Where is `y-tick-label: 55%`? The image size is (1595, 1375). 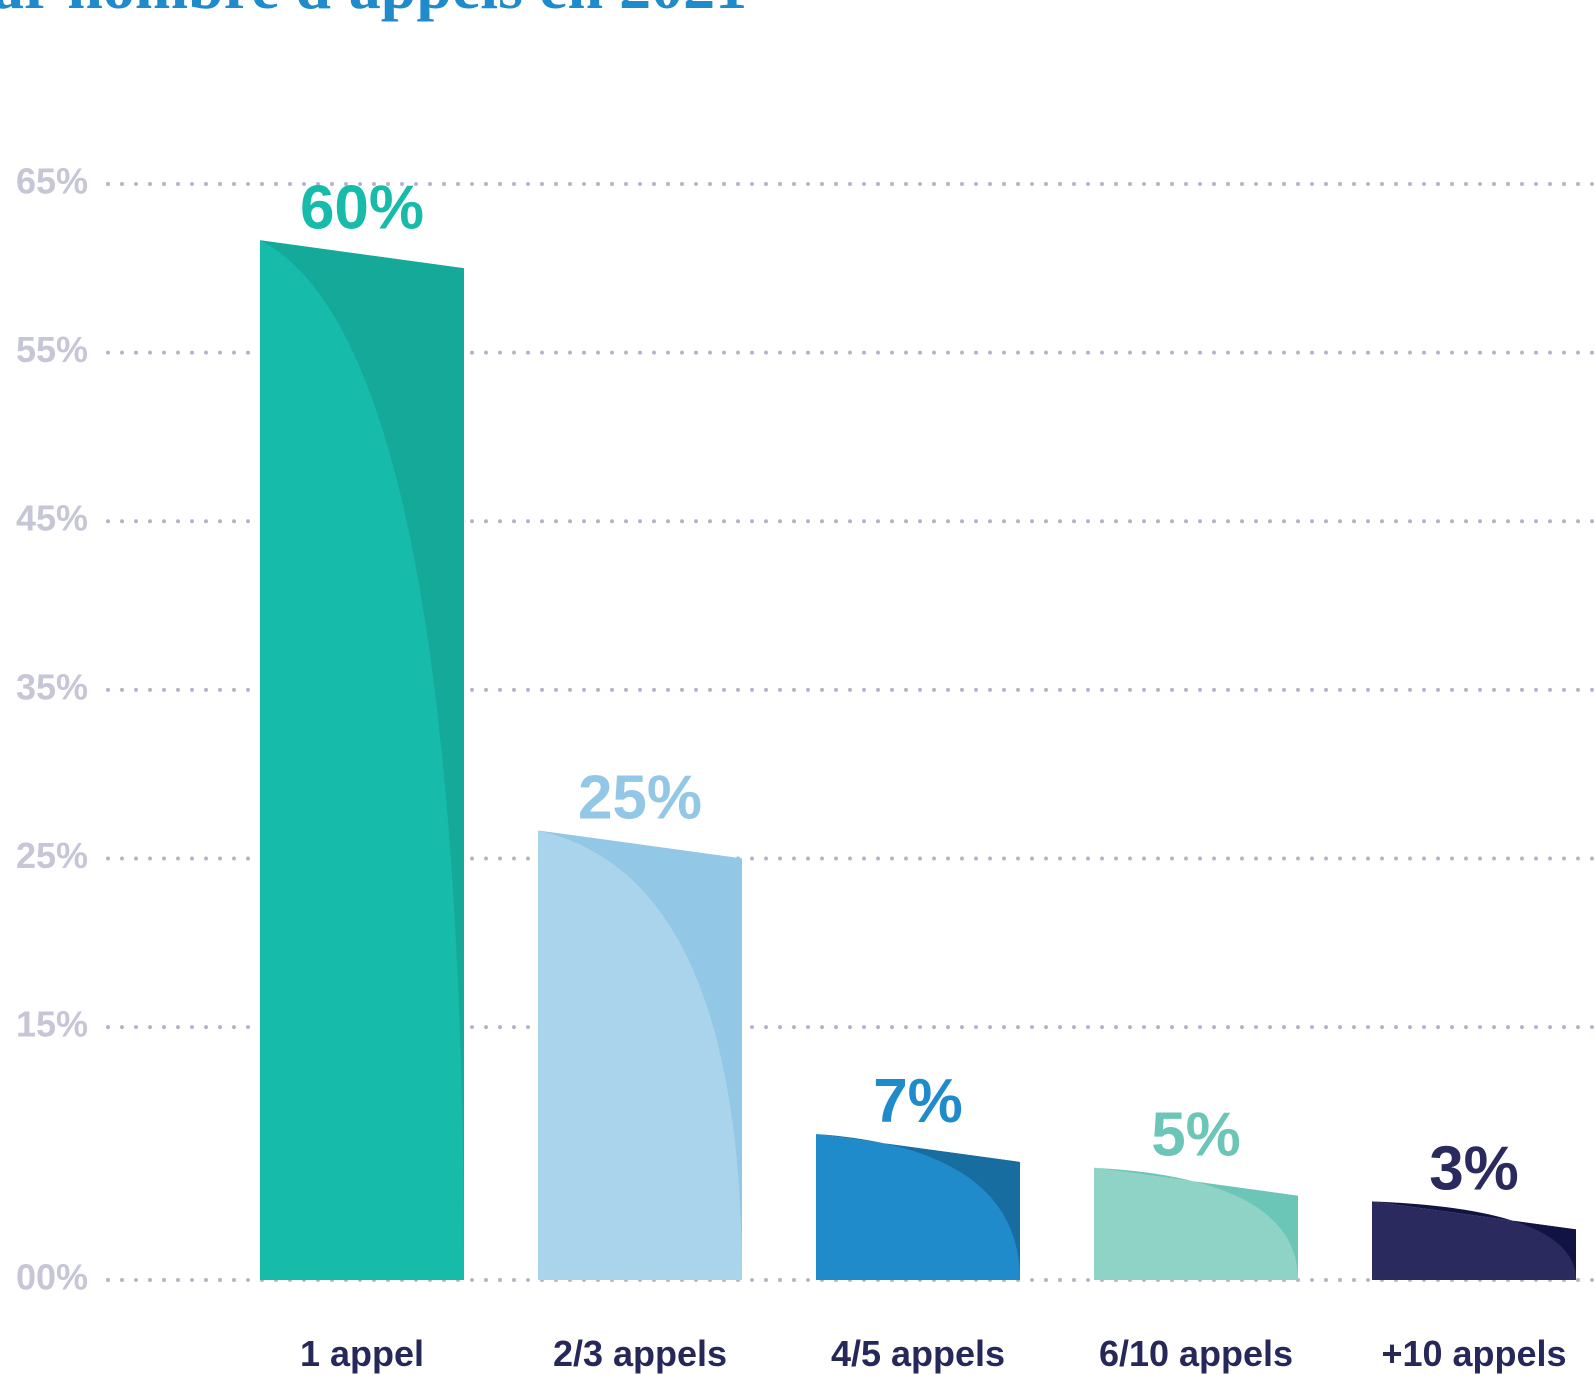 y-tick-label: 55% is located at coordinates (52, 349).